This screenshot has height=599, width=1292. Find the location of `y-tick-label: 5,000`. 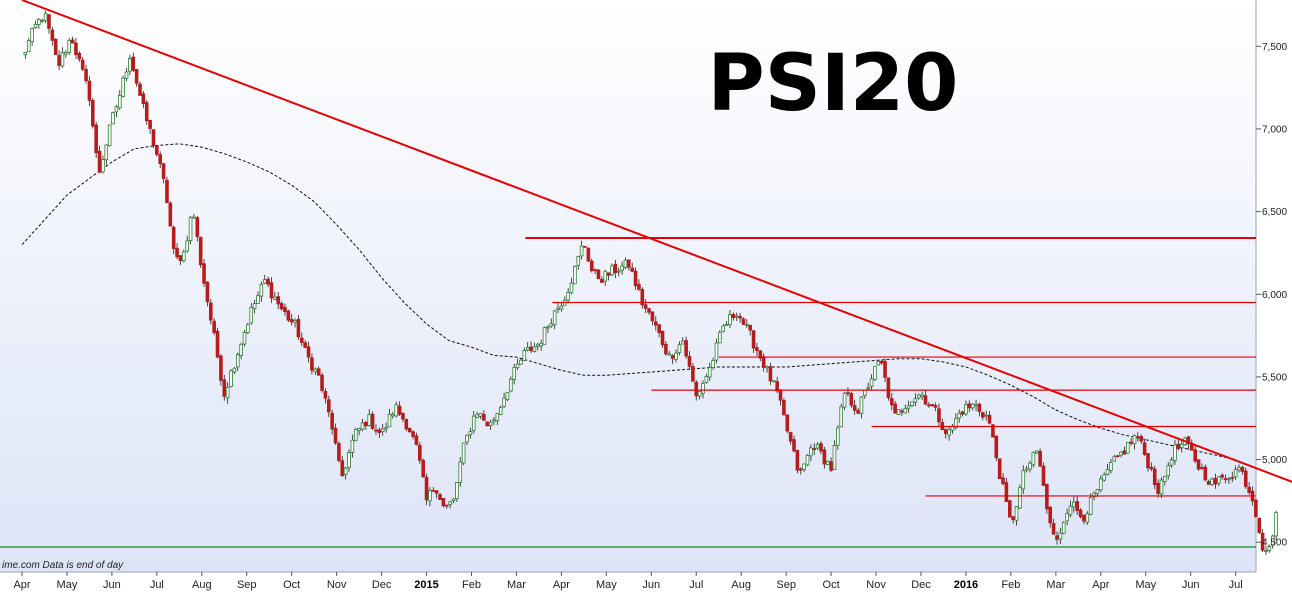

y-tick-label: 5,000 is located at coordinates (1274, 460).